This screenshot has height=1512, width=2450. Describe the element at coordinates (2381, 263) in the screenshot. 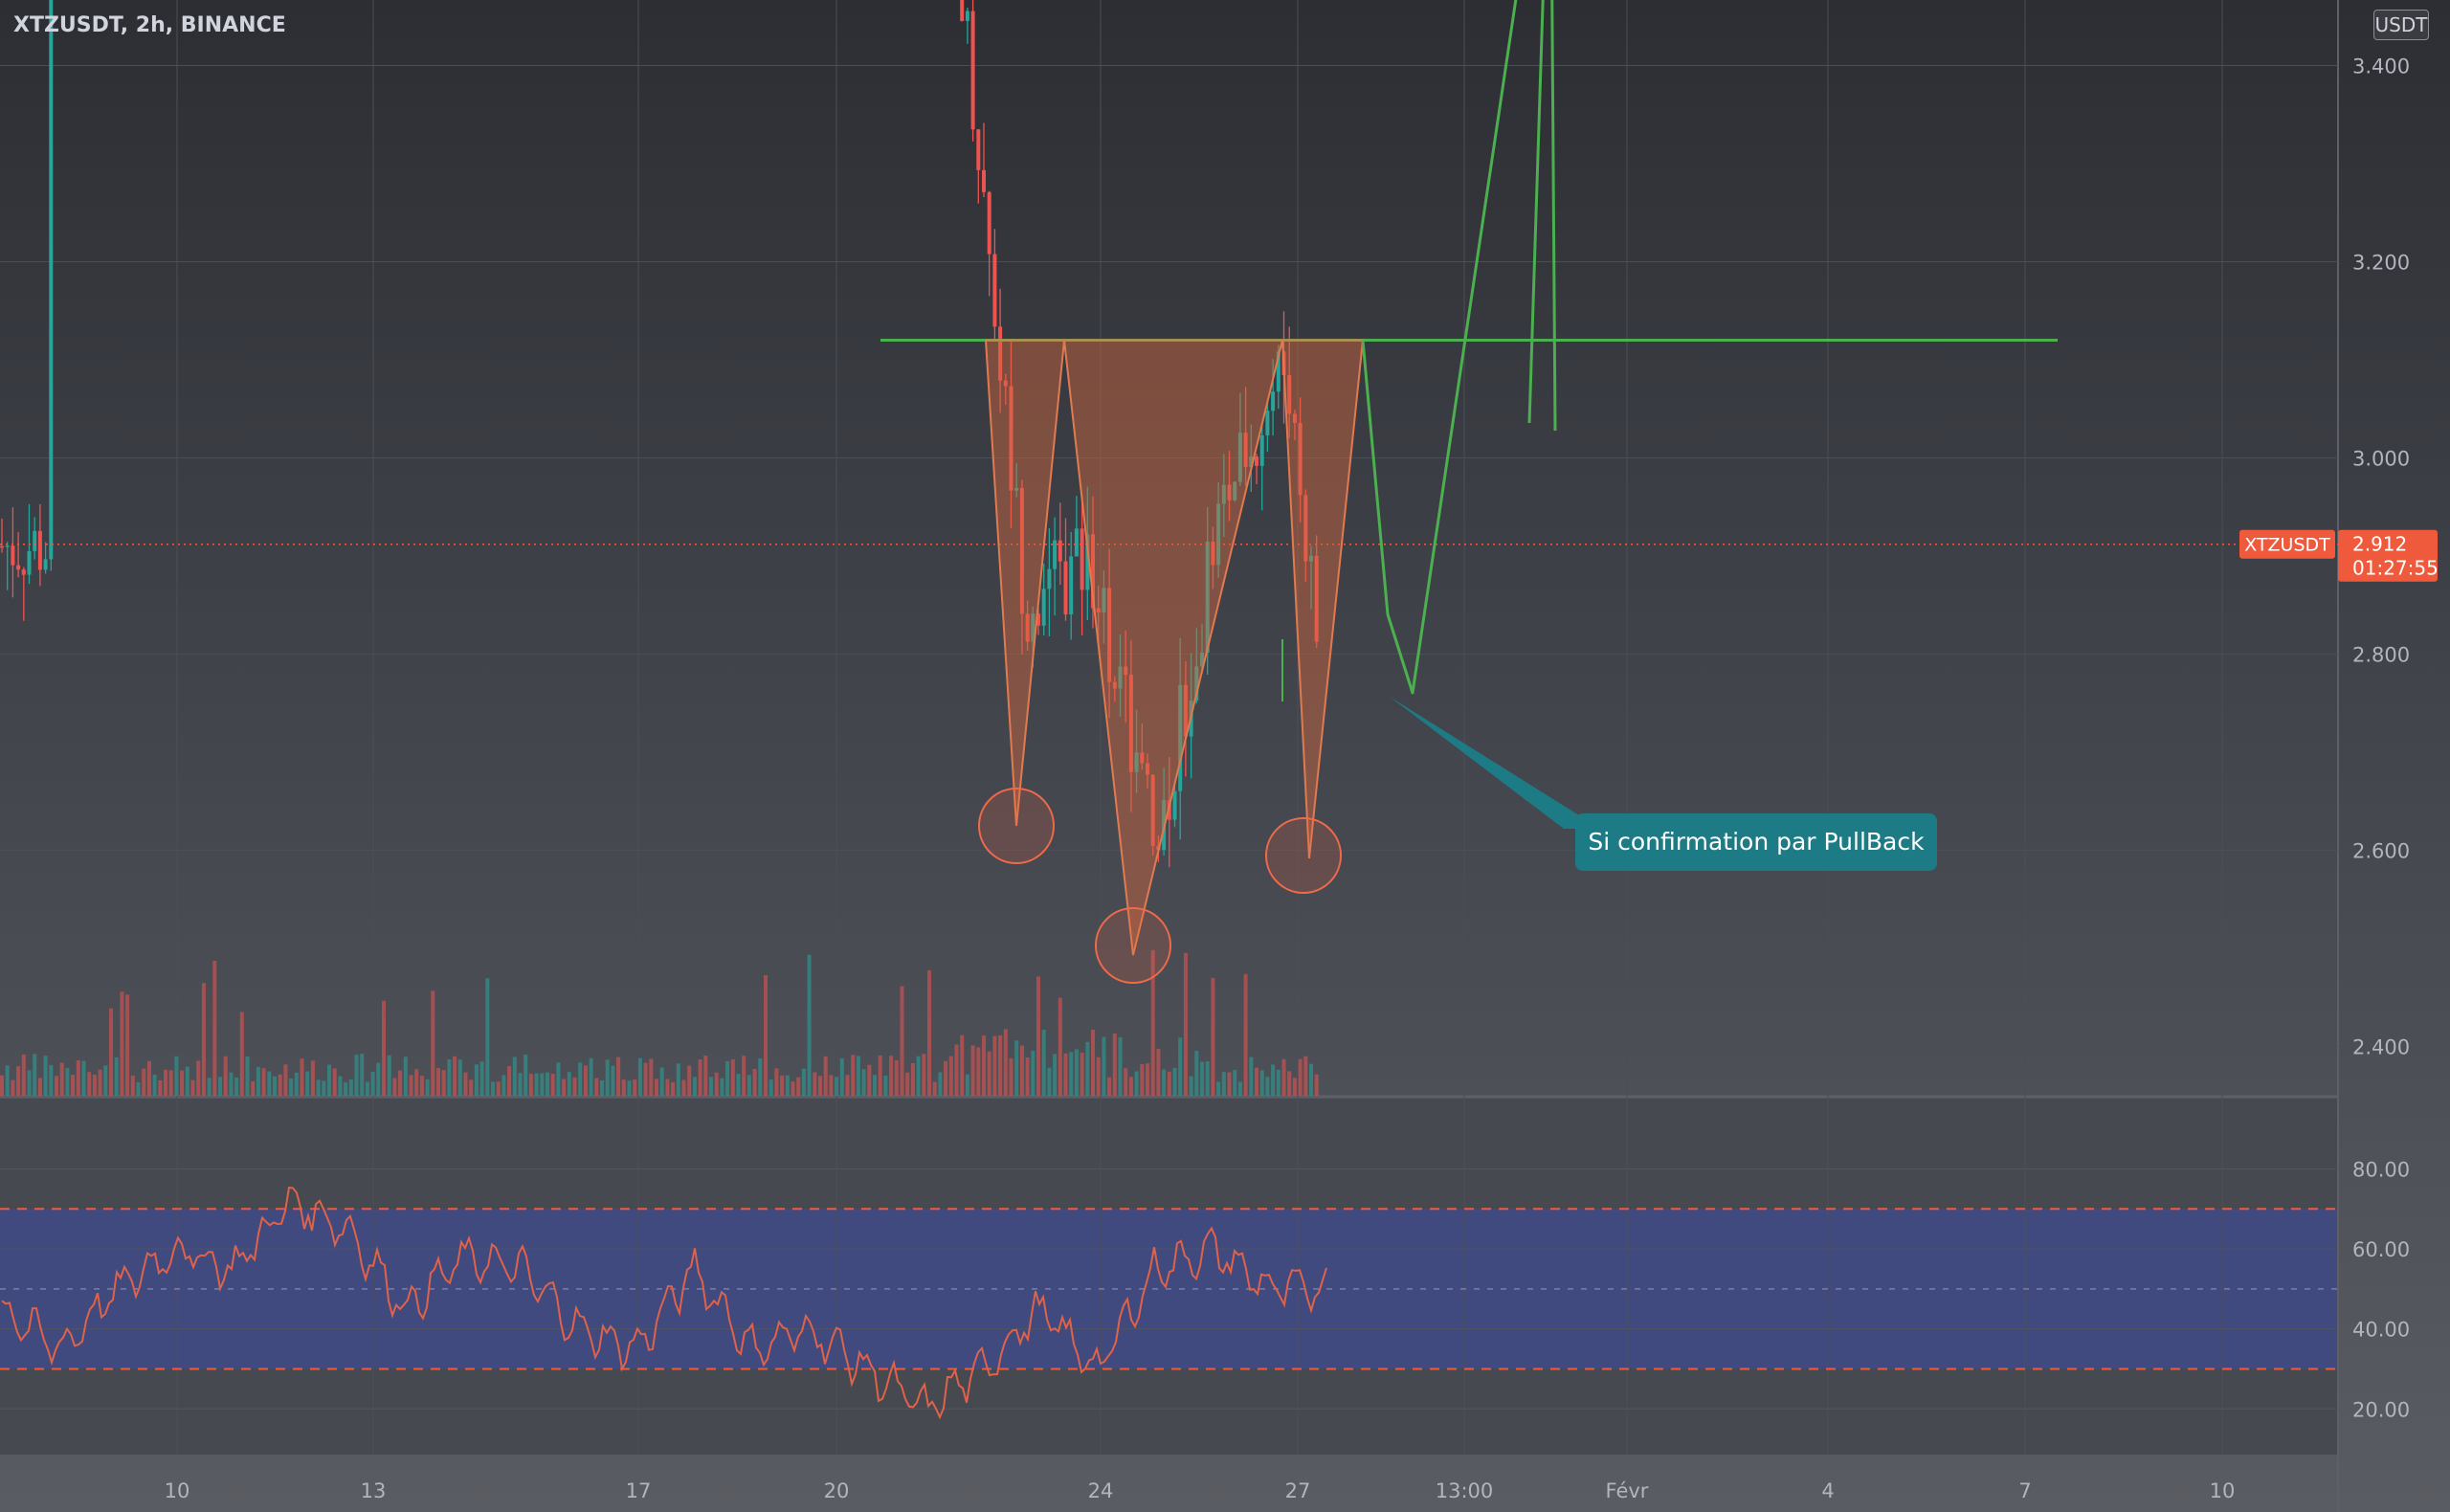

I see `price-tick-label: 3.200` at that location.